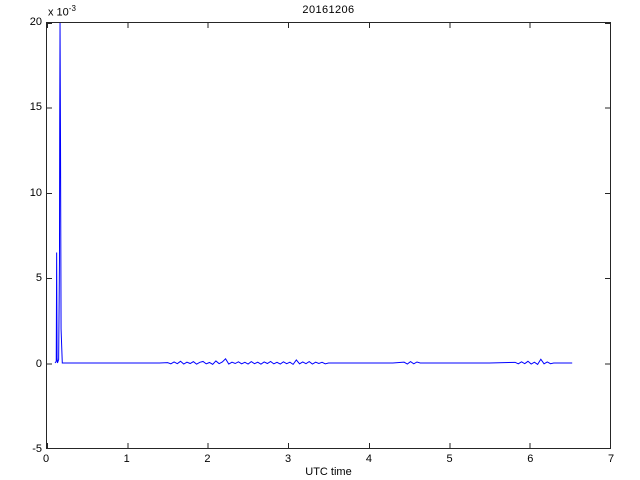  Describe the element at coordinates (449, 459) in the screenshot. I see `x-tick-label: 5` at that location.